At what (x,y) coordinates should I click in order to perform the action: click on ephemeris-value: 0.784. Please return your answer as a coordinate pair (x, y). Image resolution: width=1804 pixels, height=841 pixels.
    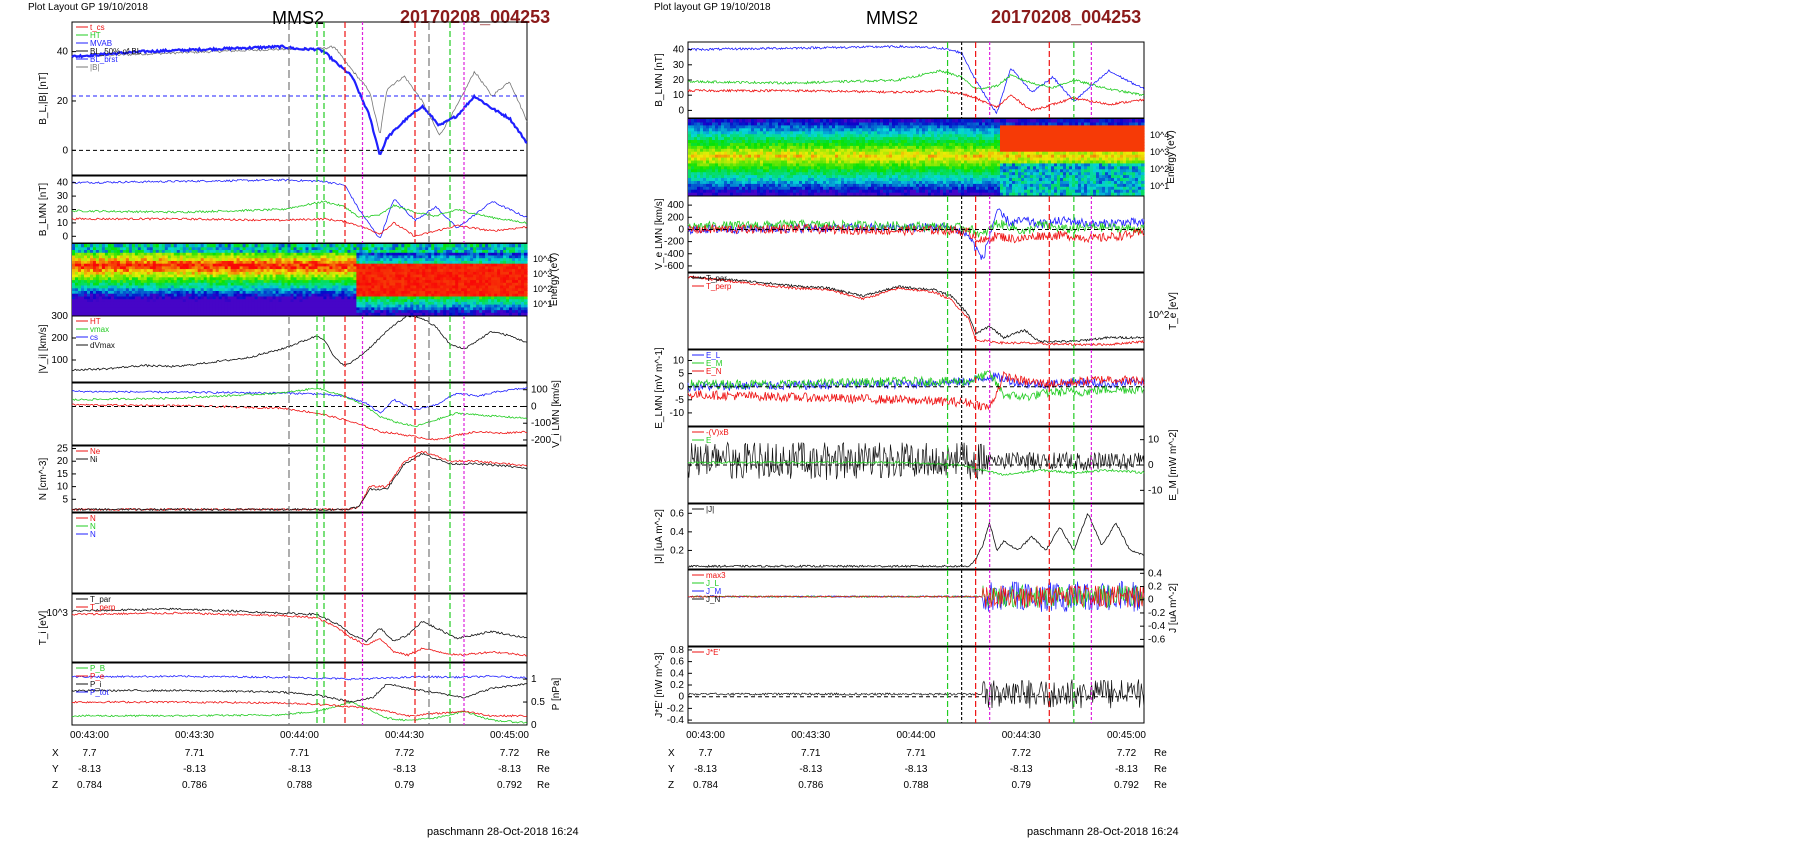
    Looking at the image, I should click on (89, 785).